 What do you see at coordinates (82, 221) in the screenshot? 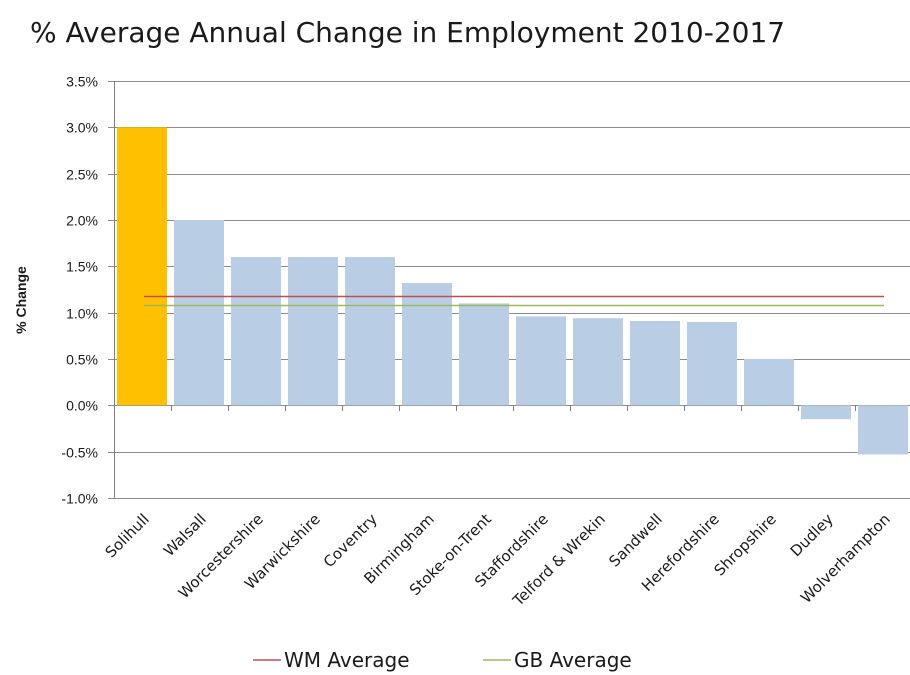
I see `y-tick-label: 2.0%` at bounding box center [82, 221].